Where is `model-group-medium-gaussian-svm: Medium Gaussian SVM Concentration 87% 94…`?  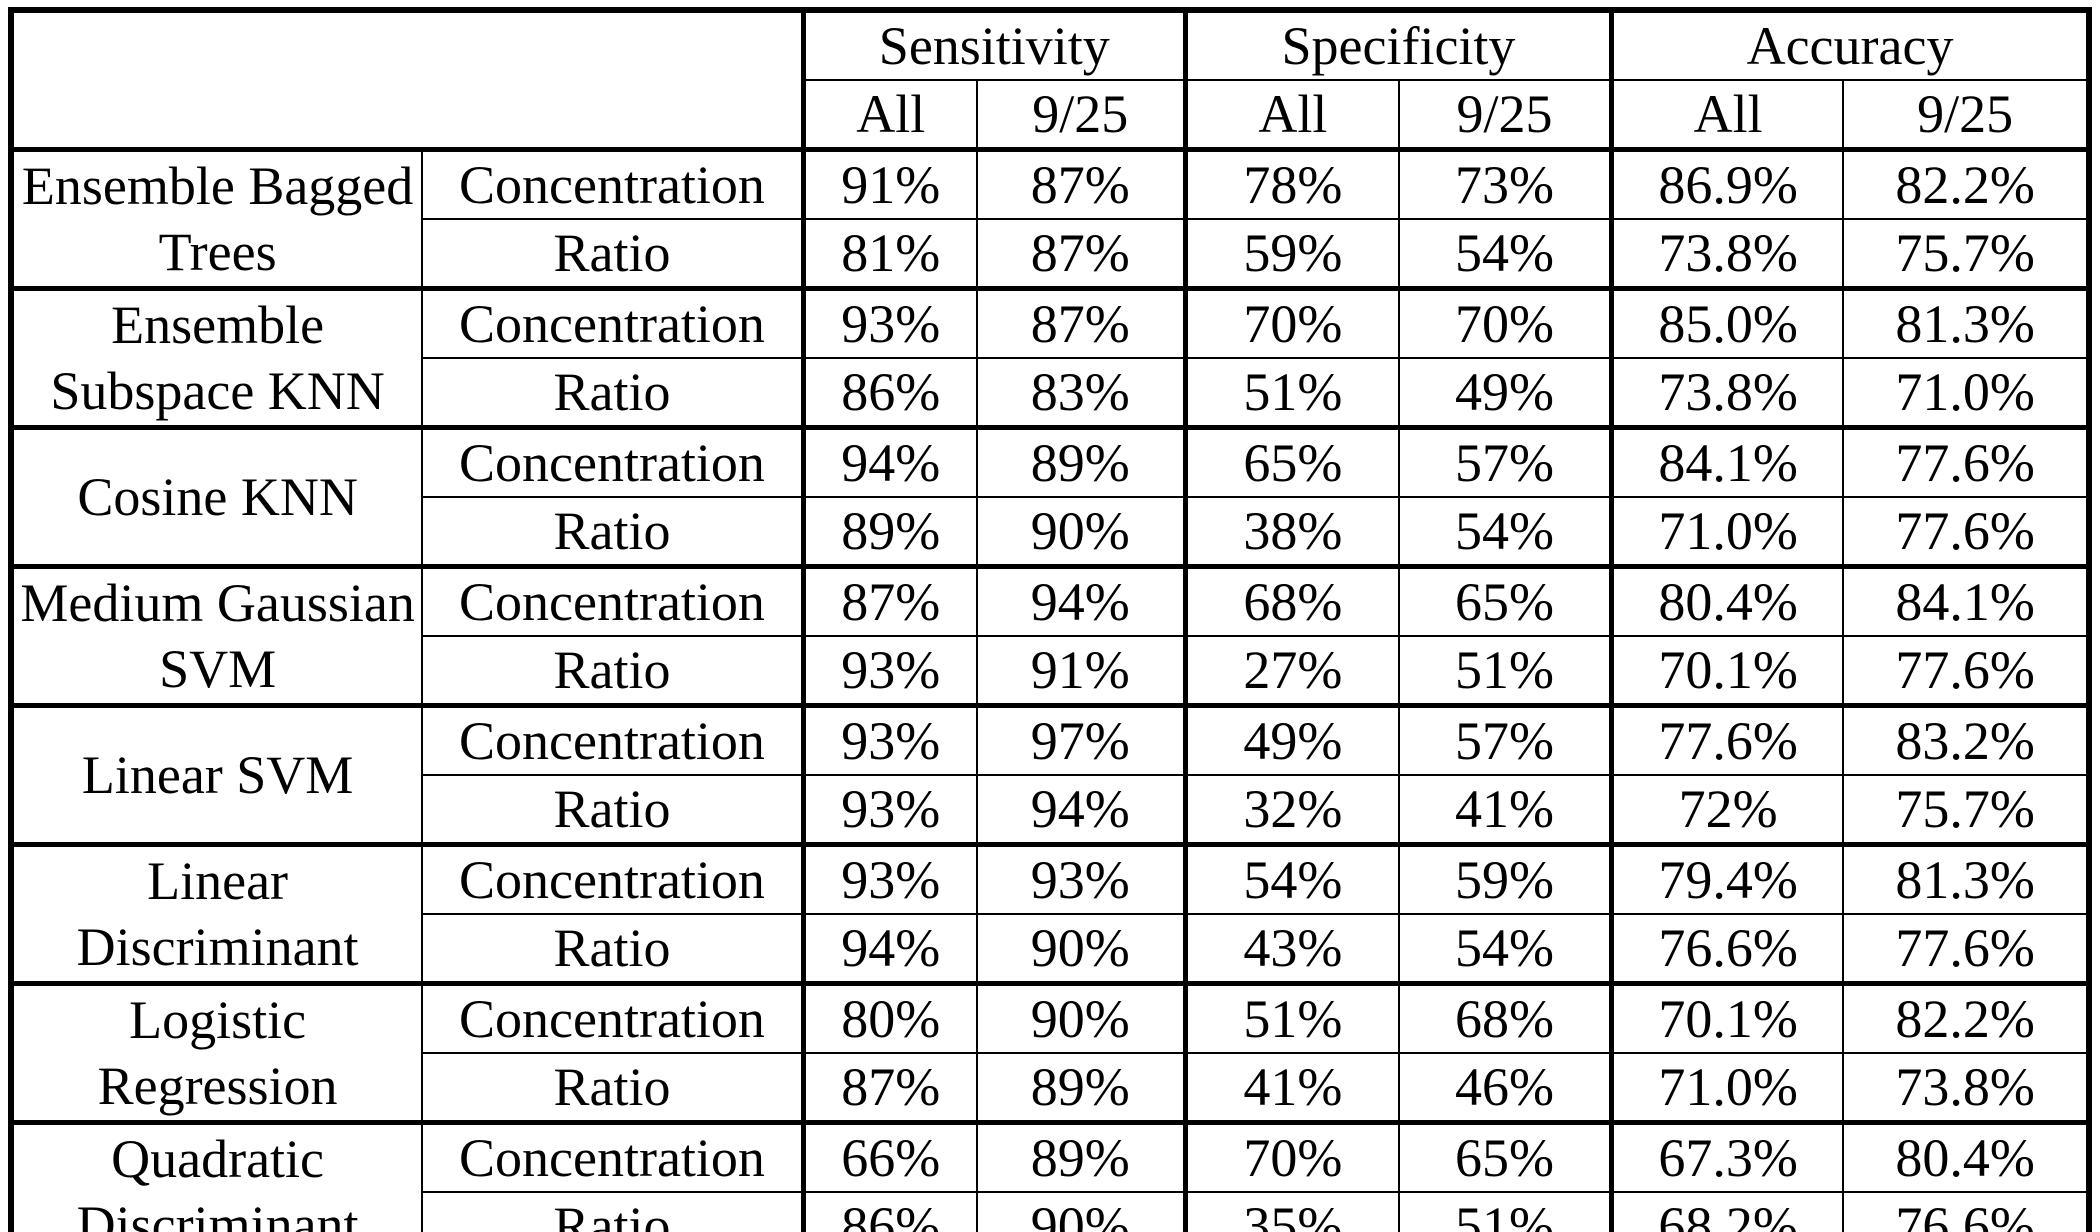 model-group-medium-gaussian-svm: Medium Gaussian SVM Concentration 87% 94… is located at coordinates (1049, 635).